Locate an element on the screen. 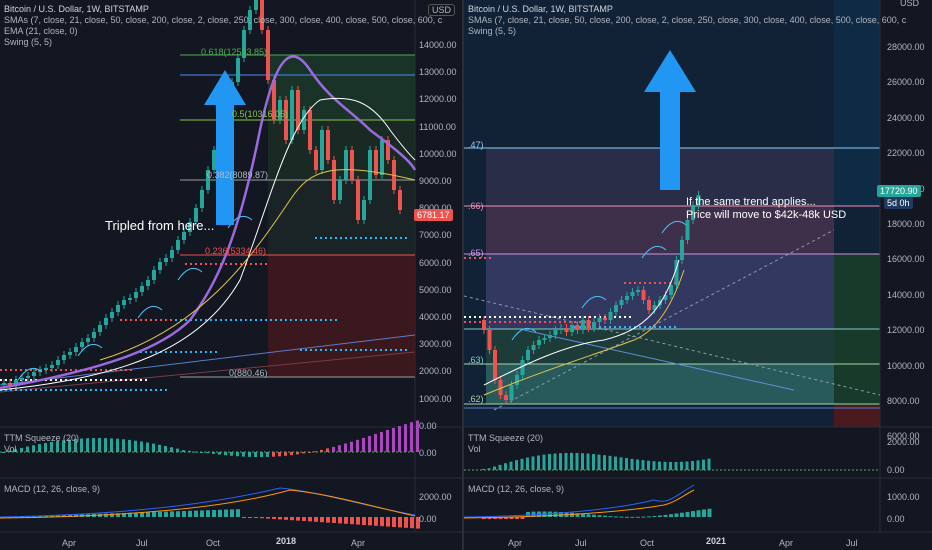  right-symbol-title: Bitcoin / U.S. Dollar, 1W, BITSTAMP is located at coordinates (540, 9).